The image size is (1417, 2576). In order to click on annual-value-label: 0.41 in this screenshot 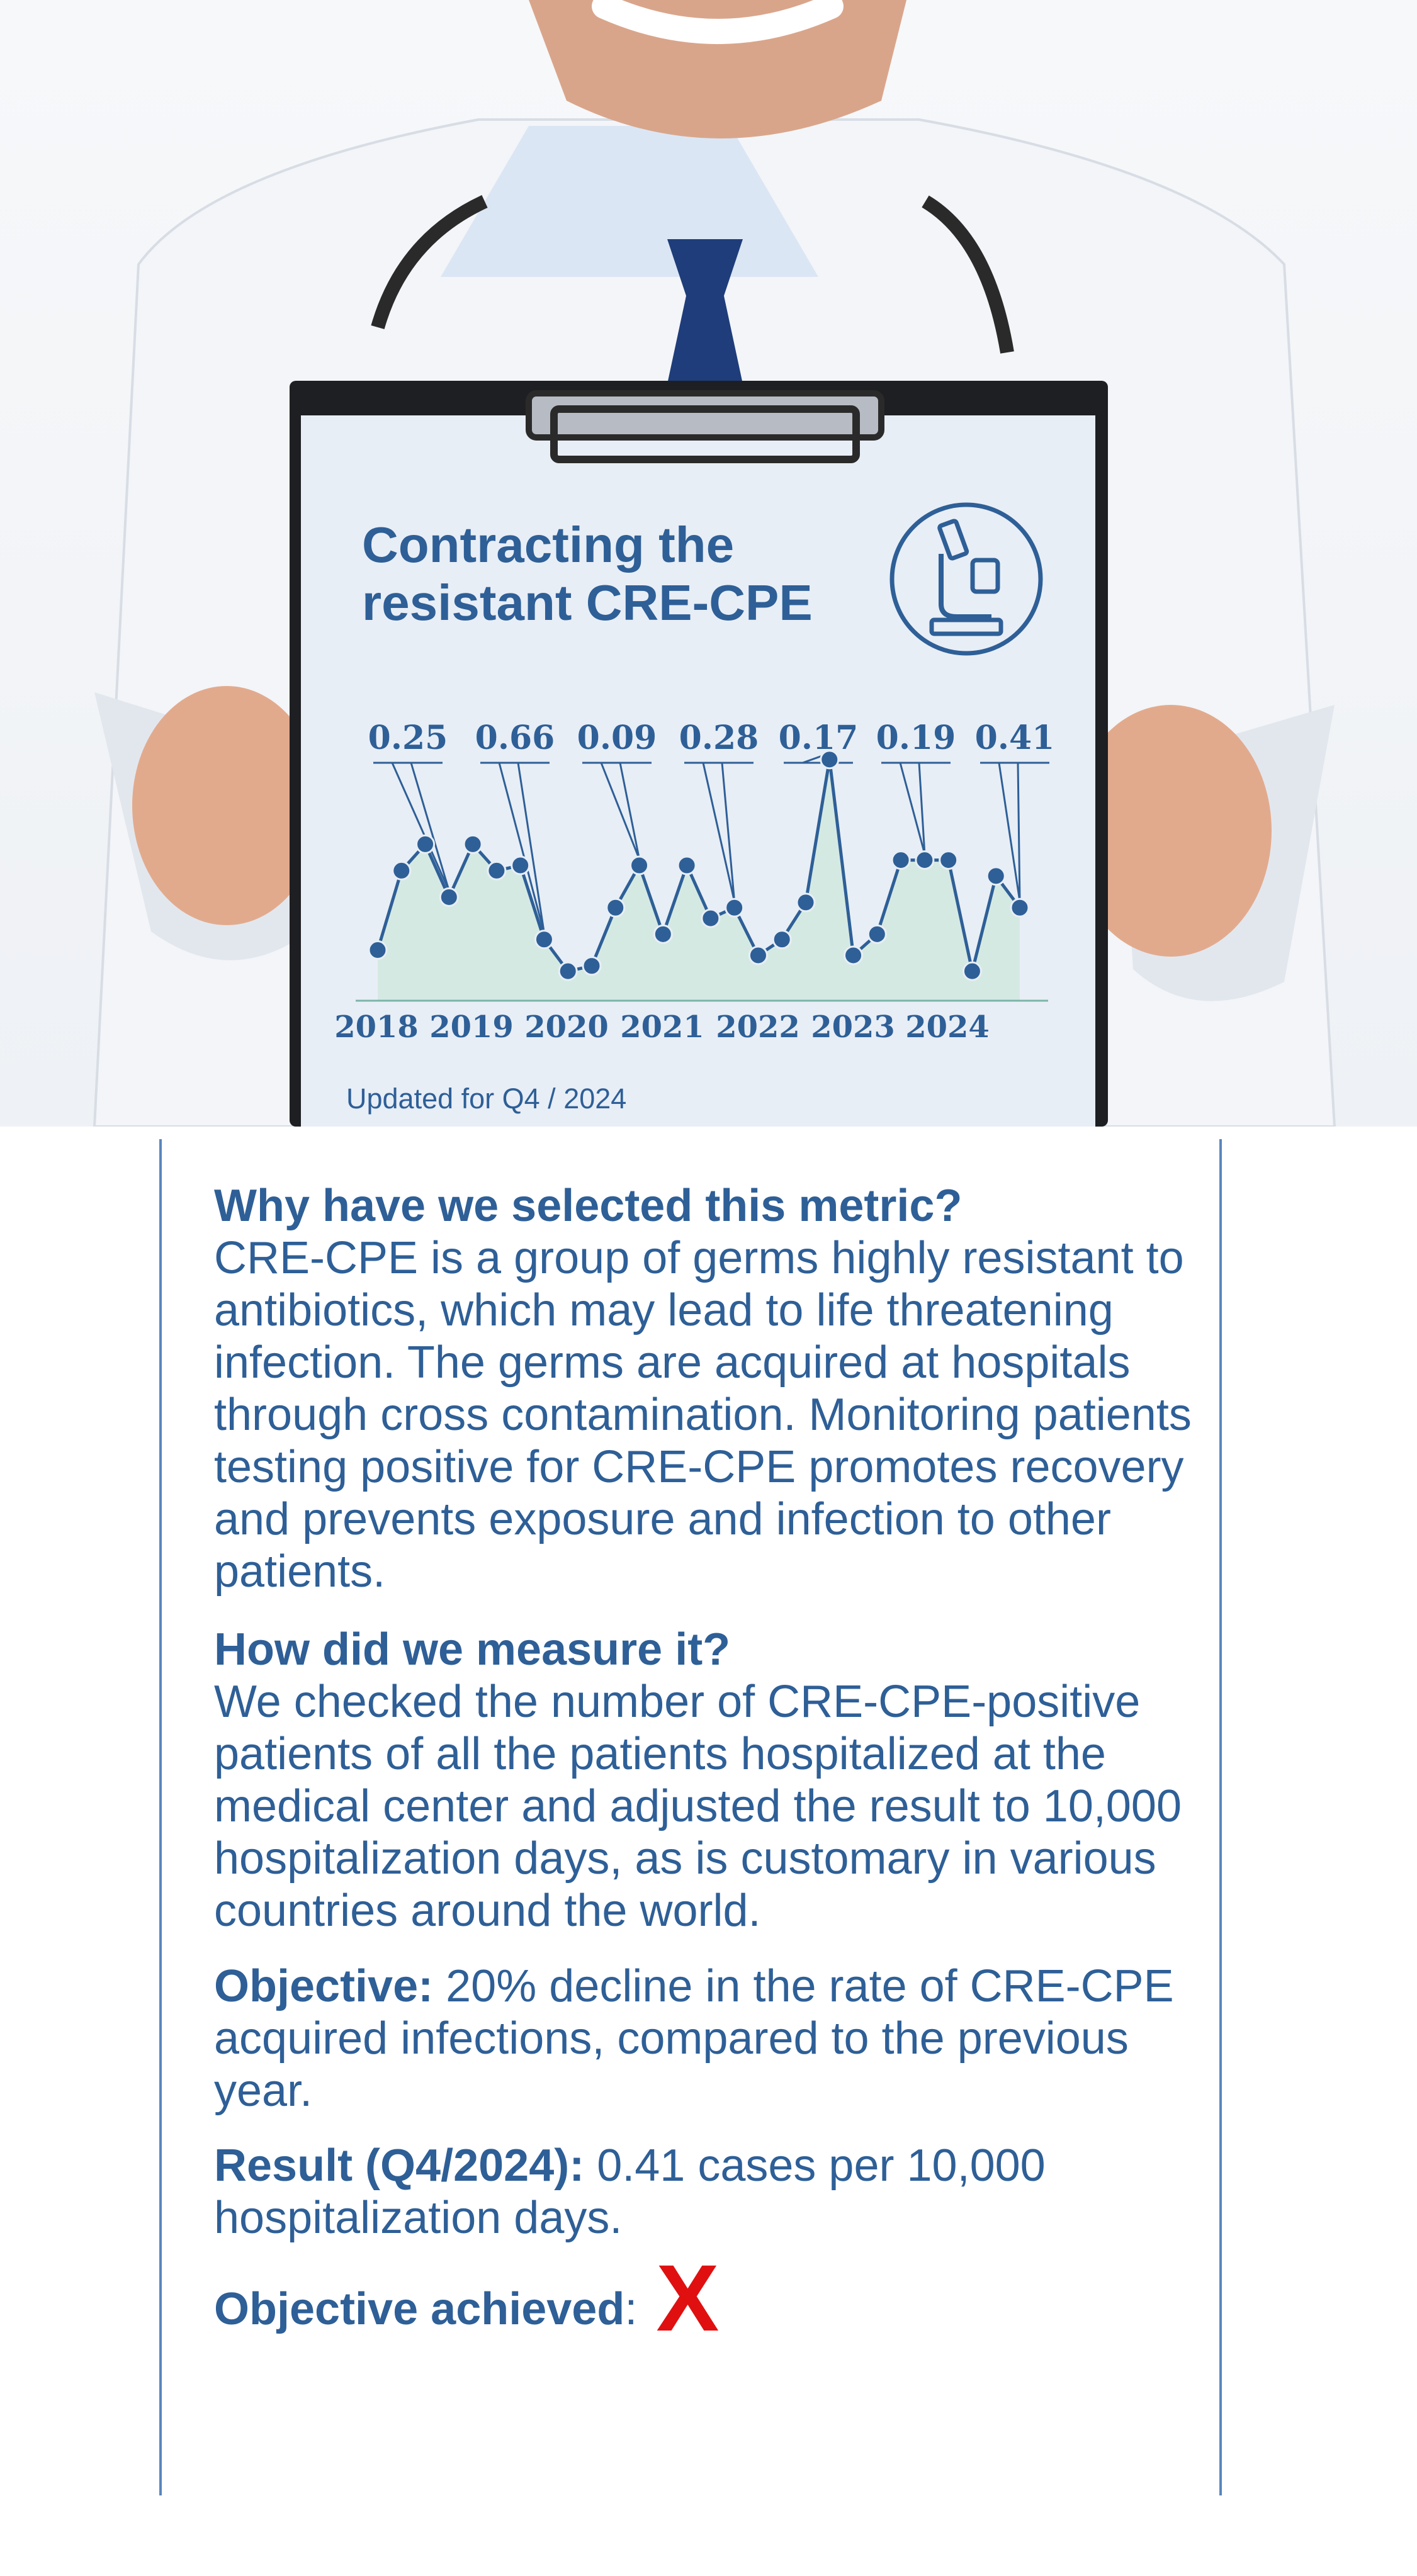, I will do `click(1015, 738)`.